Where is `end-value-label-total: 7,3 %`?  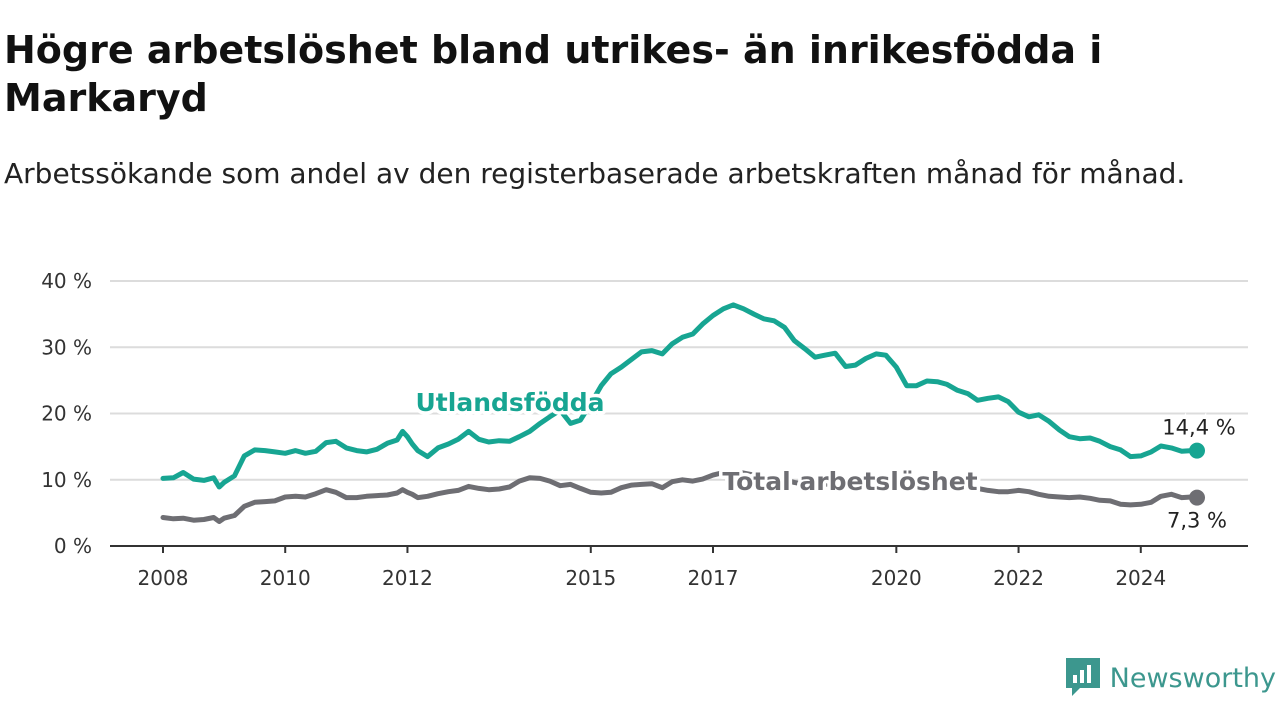
end-value-label-total: 7,3 % is located at coordinates (1197, 521).